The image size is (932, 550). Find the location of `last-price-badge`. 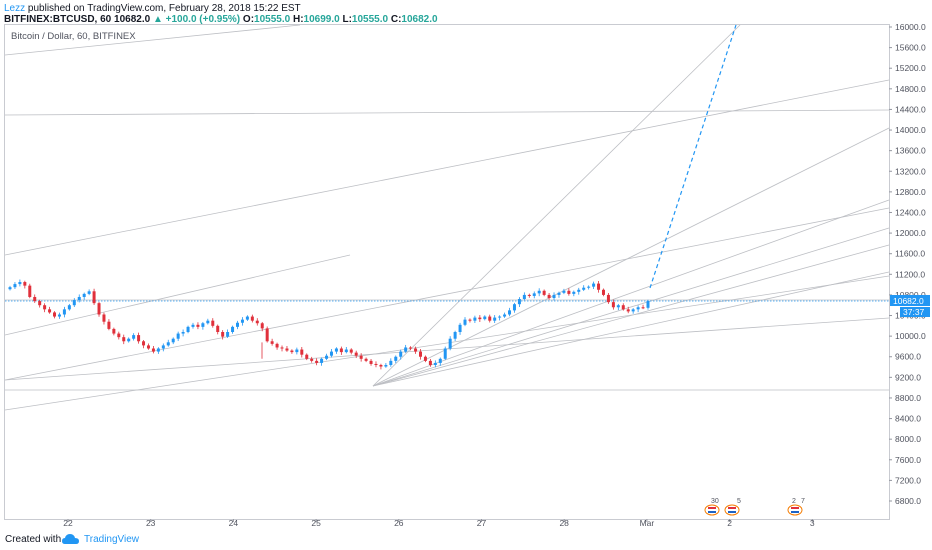

last-price-badge is located at coordinates (910, 300).